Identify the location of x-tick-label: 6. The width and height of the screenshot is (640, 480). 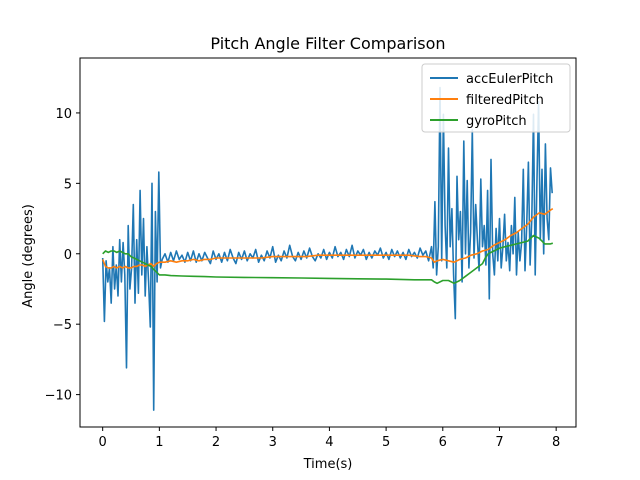
(443, 442).